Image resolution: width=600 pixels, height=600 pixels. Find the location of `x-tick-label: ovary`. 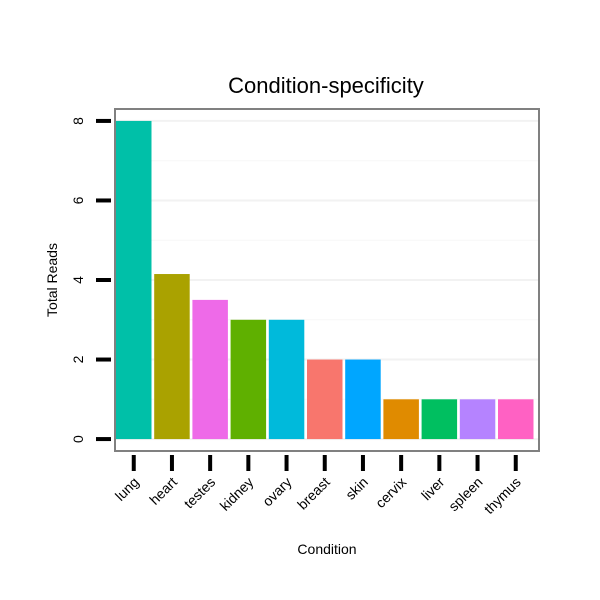

x-tick-label: ovary is located at coordinates (277, 492).